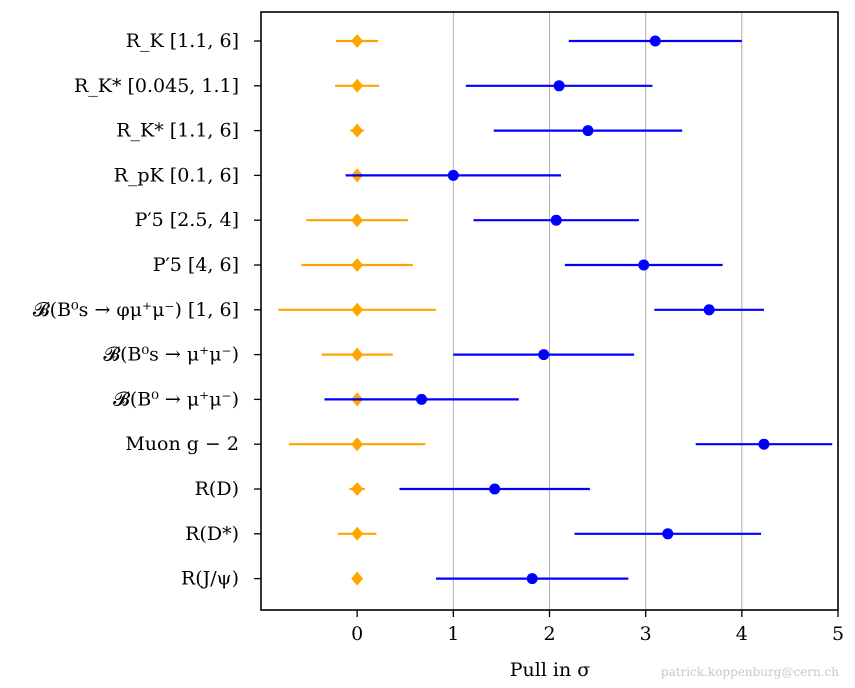  I want to click on y-tick-label: R(D*), so click(212, 534).